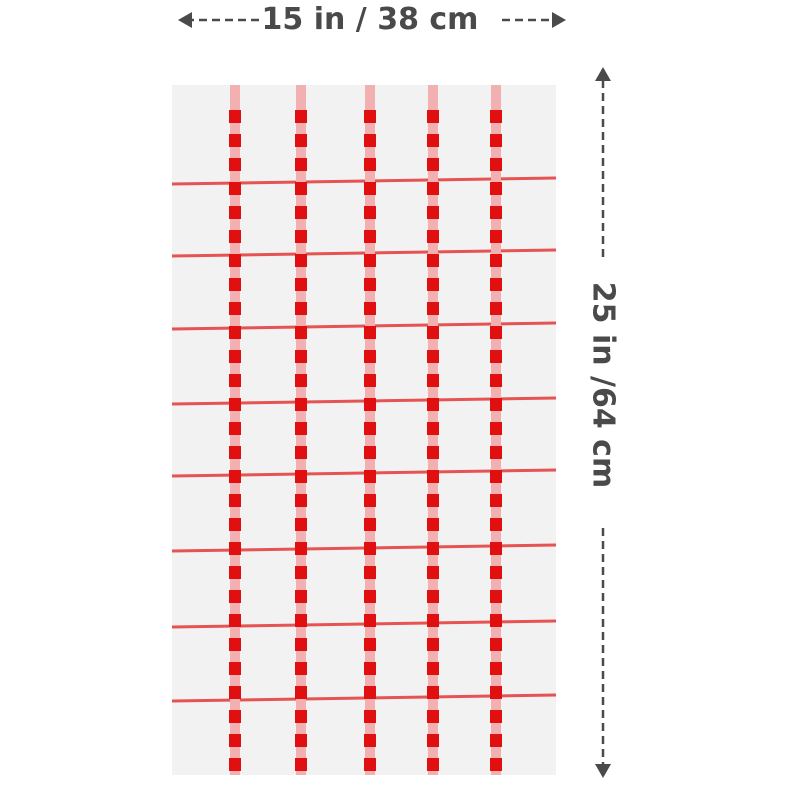 The image size is (800, 800). I want to click on arrow-up-icon, so click(603, 74).